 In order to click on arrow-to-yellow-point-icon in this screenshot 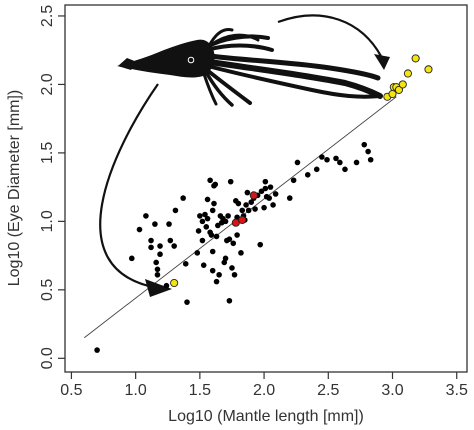, I will do `click(135, 190)`.